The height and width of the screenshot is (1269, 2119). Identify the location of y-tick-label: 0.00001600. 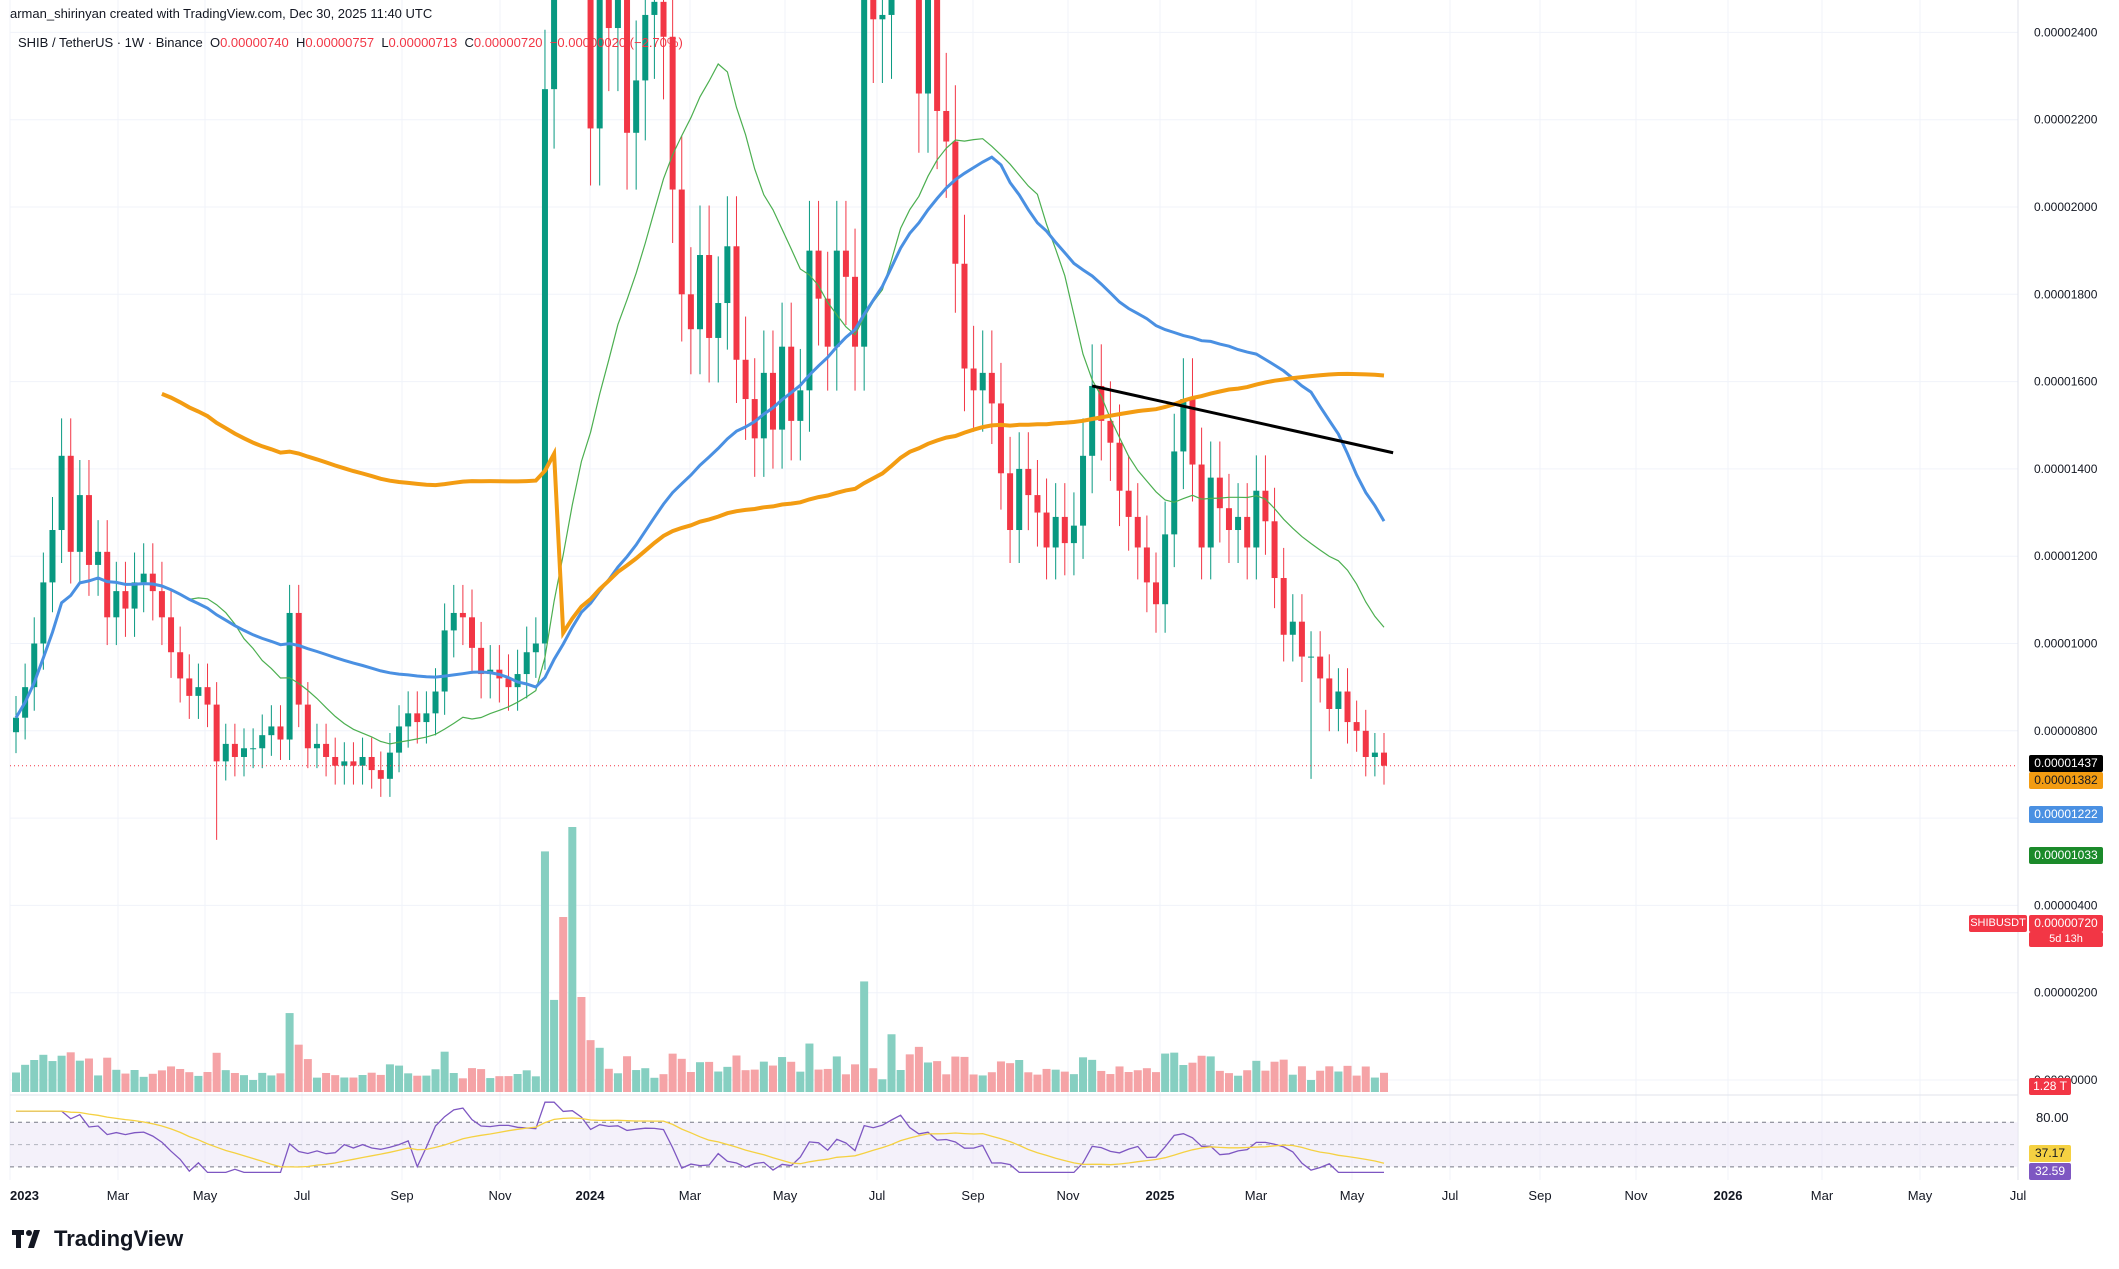
(2066, 382).